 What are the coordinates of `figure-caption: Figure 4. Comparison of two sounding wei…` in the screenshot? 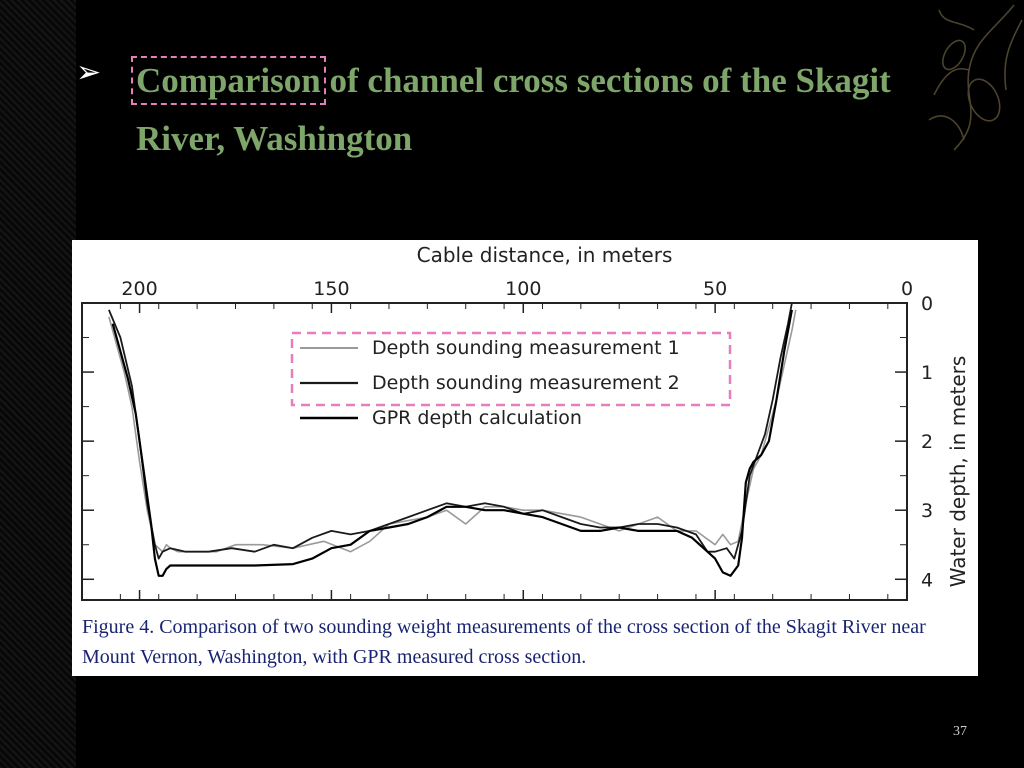 It's located at (504, 642).